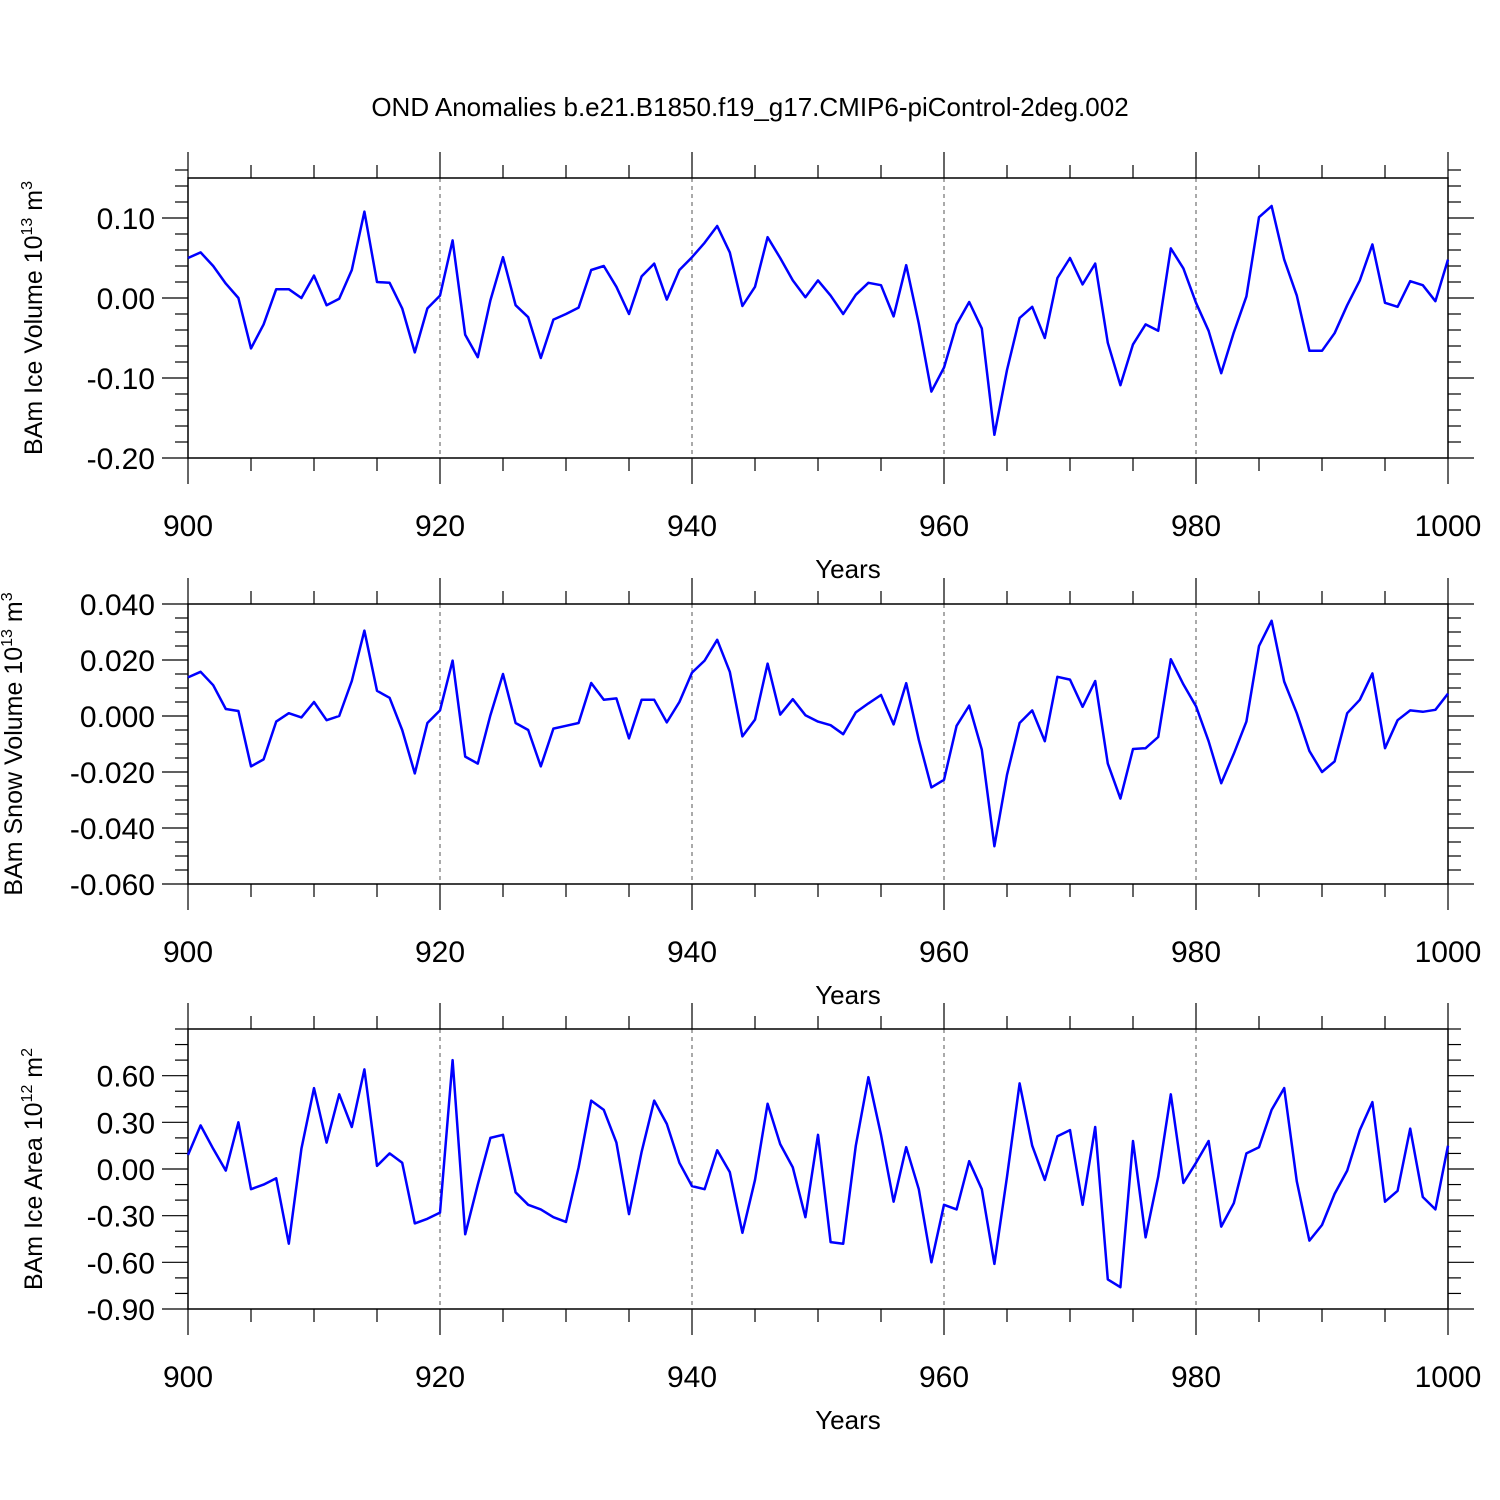  What do you see at coordinates (34, 345) in the screenshot?
I see `y-axis-label-text: BAm Ice Volume 10` at bounding box center [34, 345].